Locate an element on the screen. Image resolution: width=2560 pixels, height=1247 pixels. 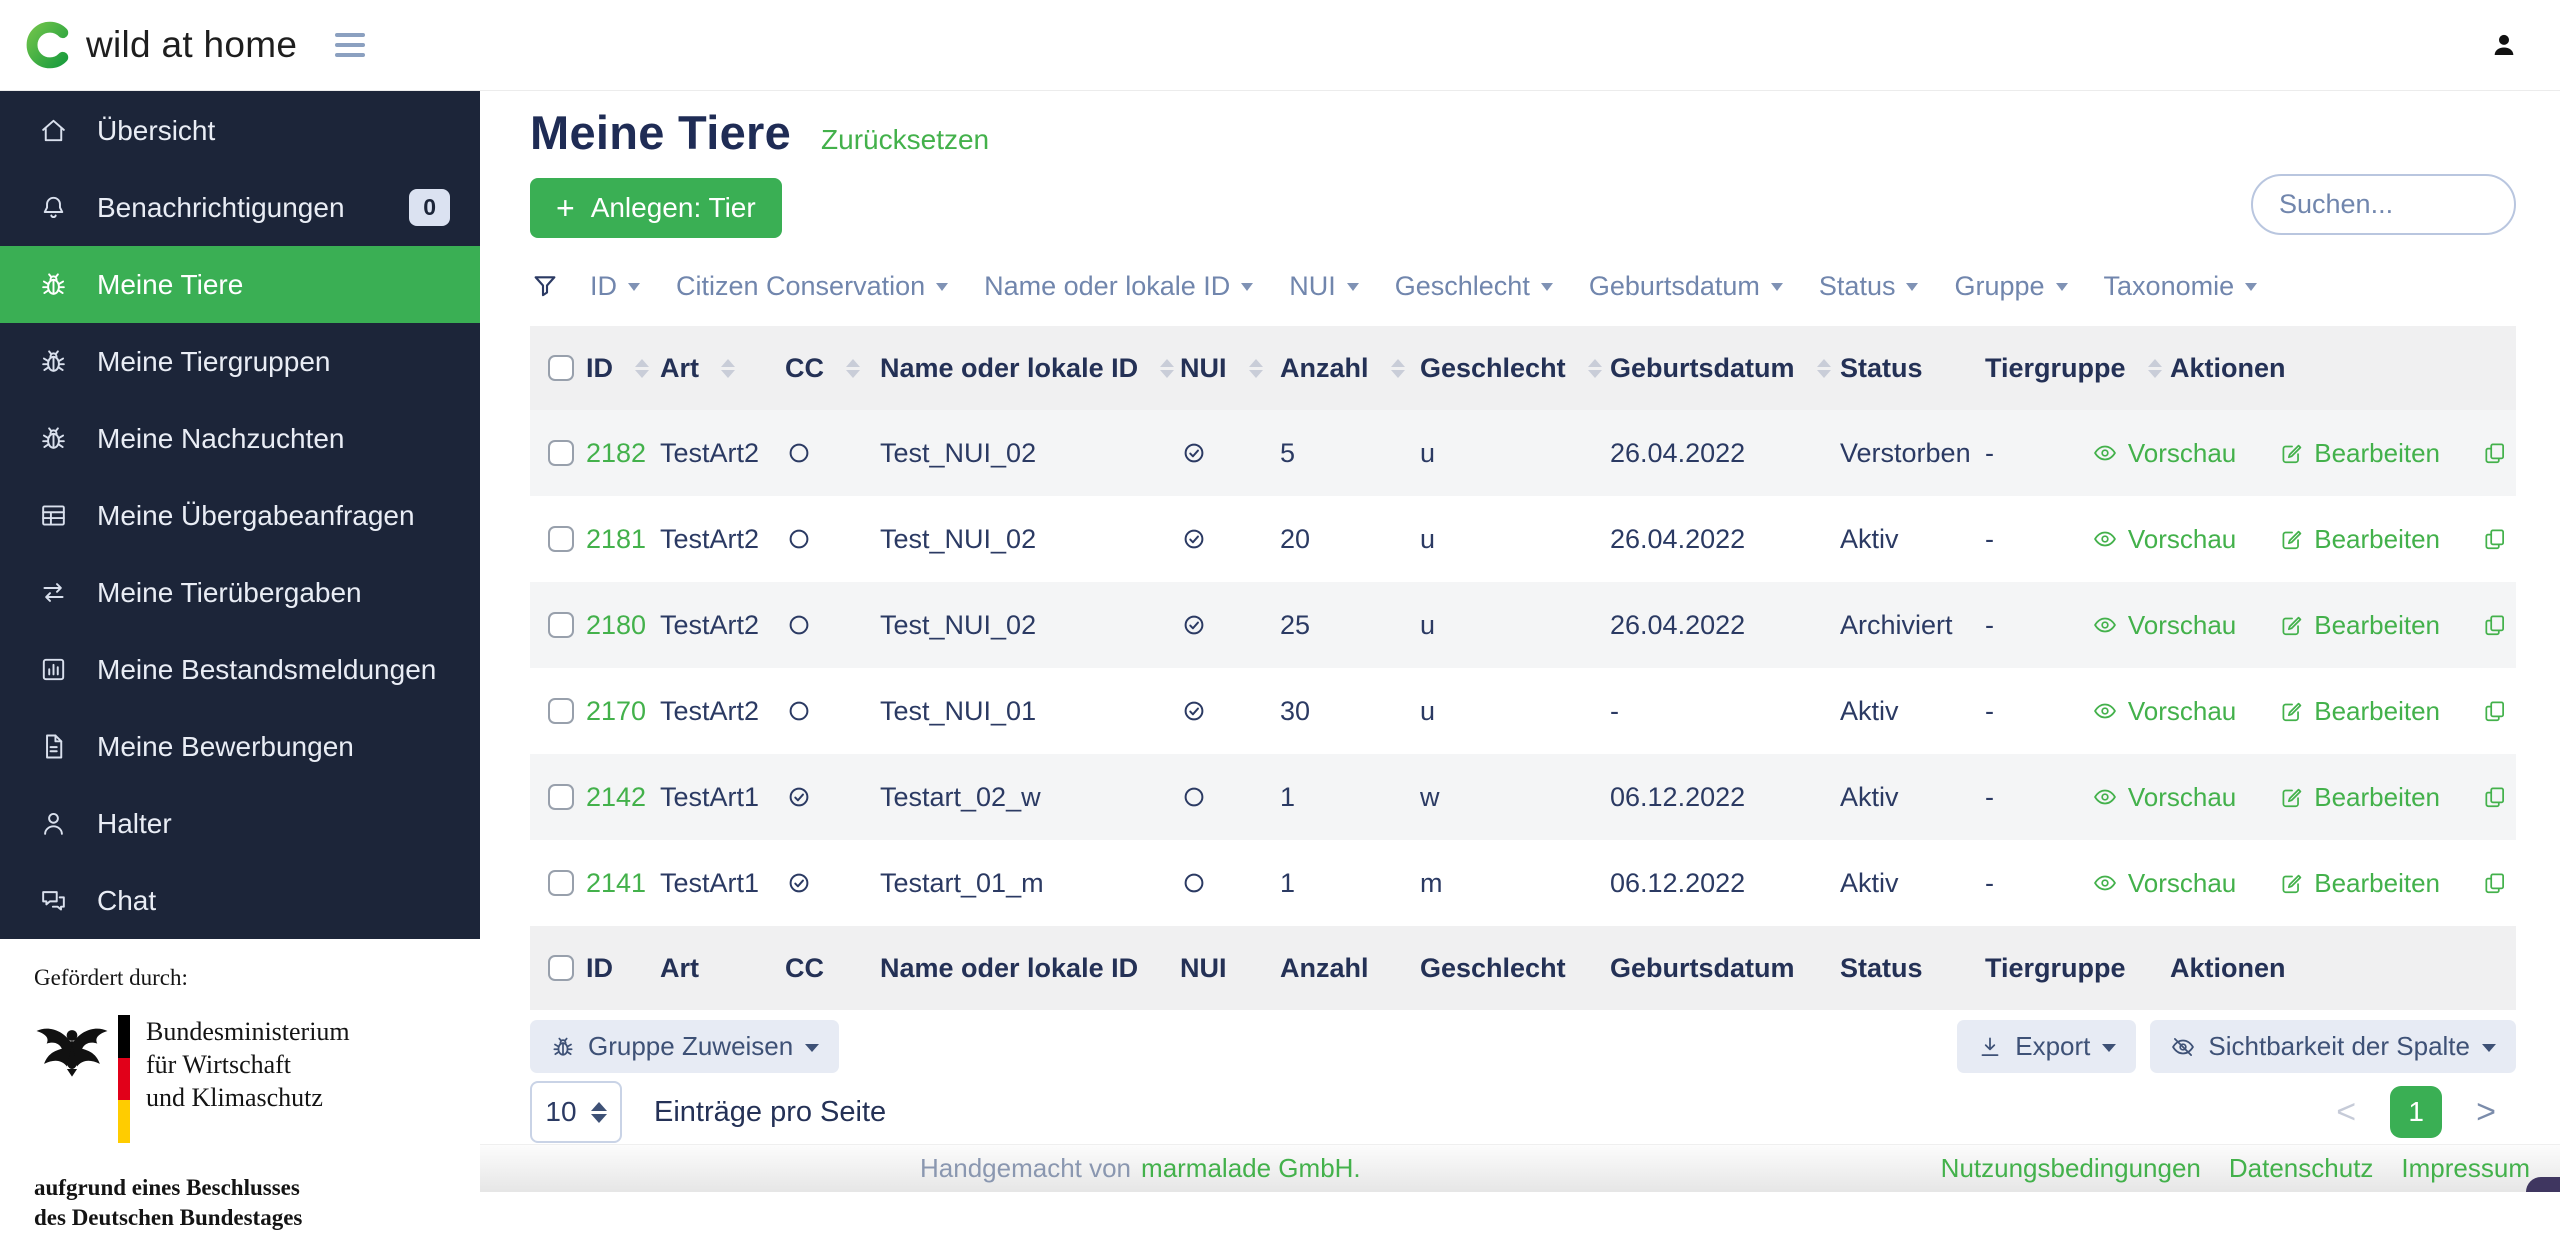
filter-geschlecht: Geschlecht is located at coordinates (1474, 286).